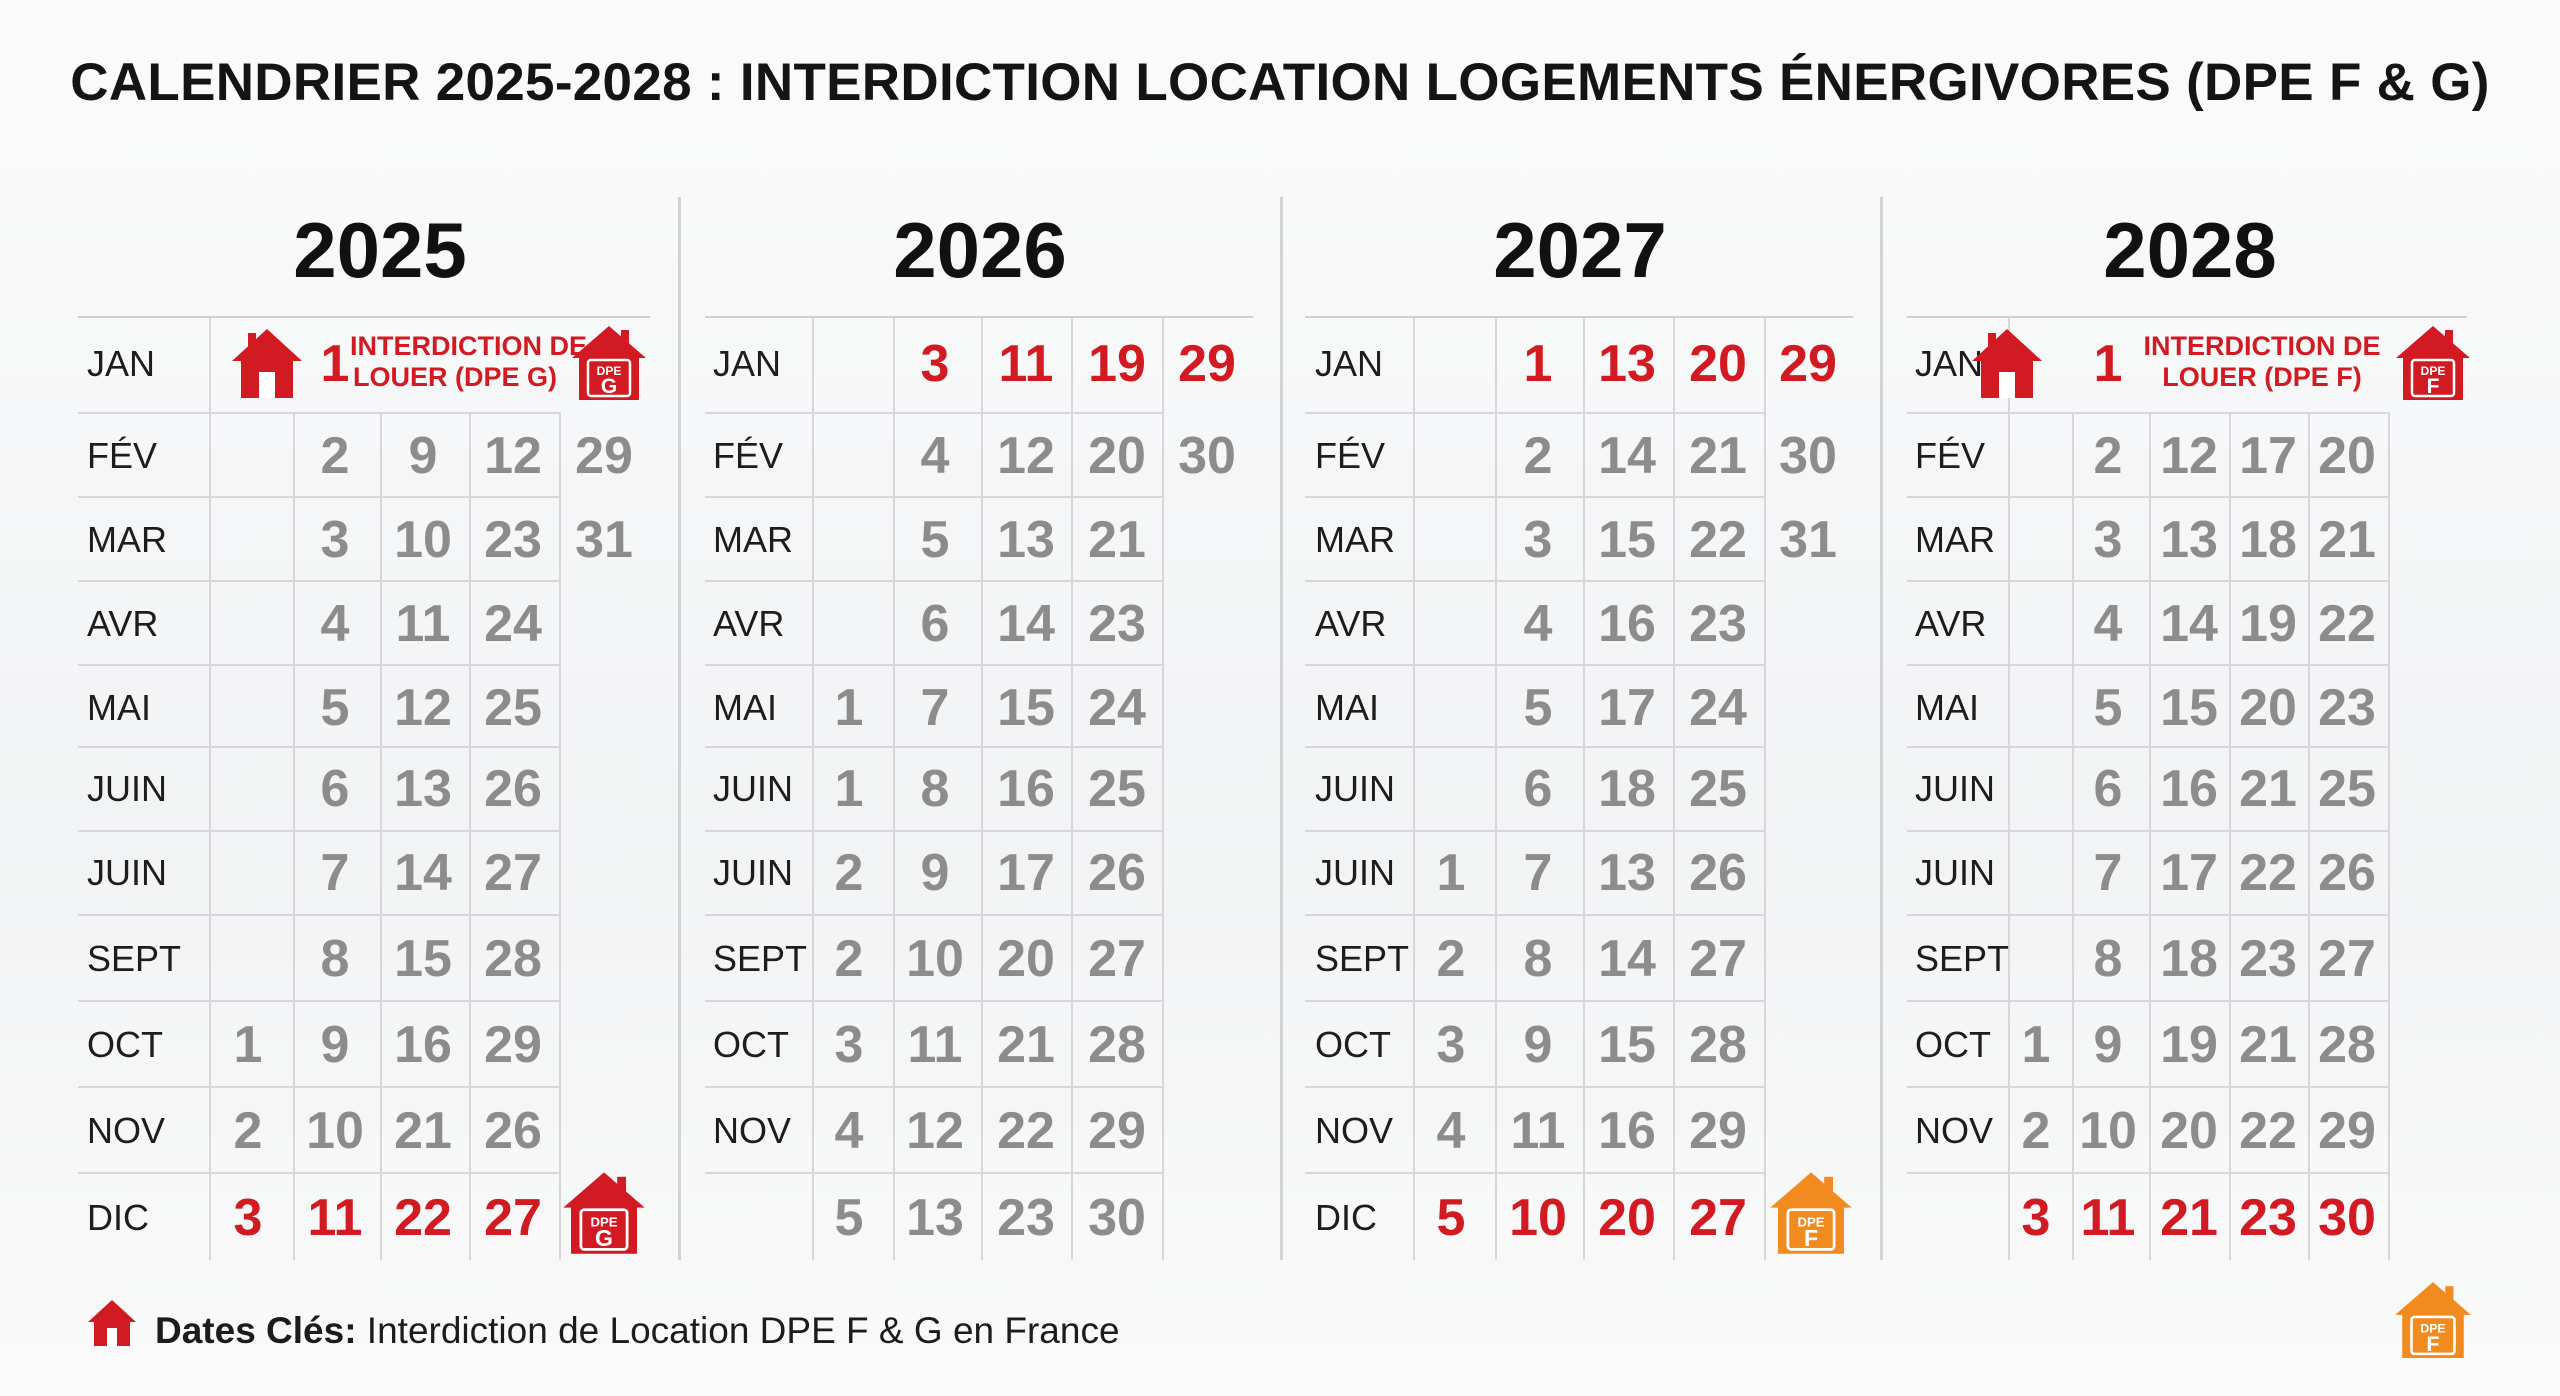  I want to click on svg-text: F, so click(2433, 386).